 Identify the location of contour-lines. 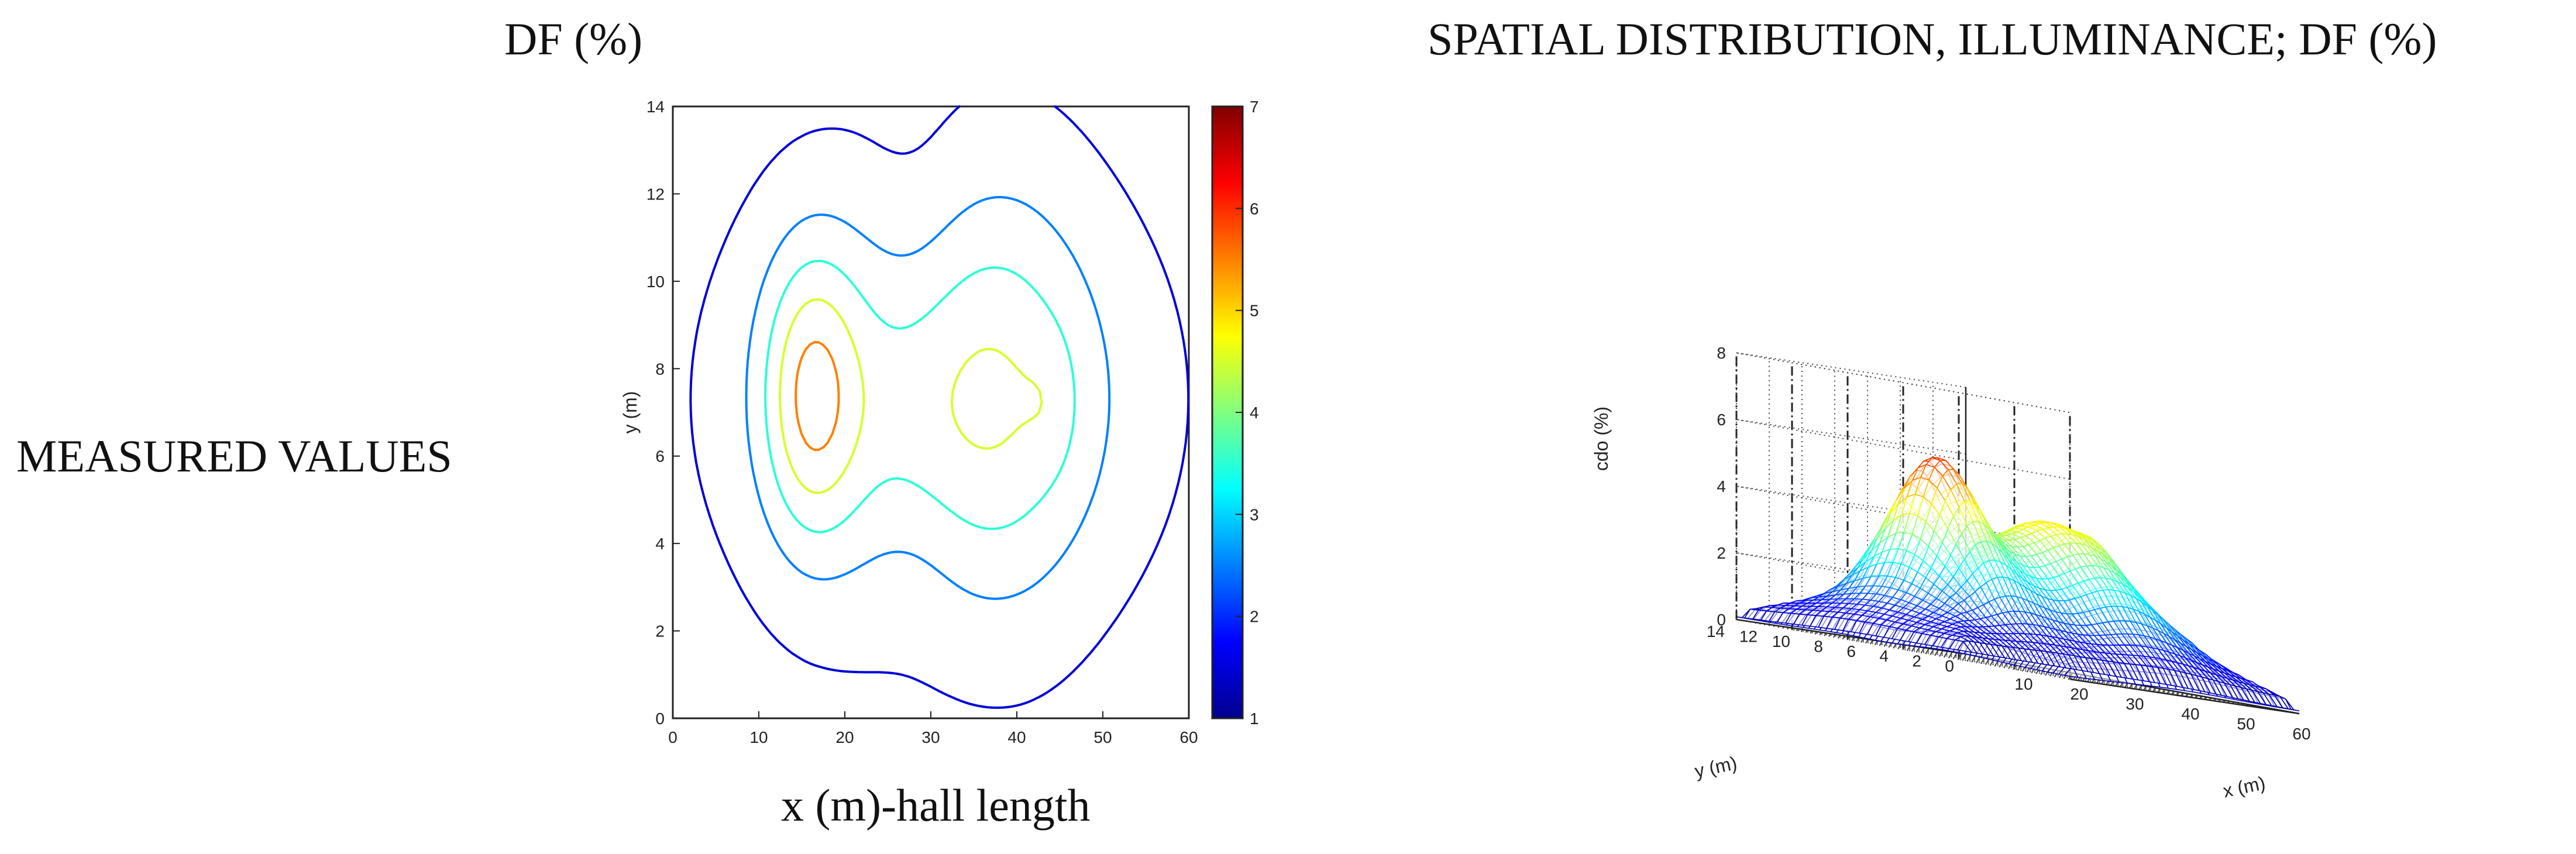
(939, 407).